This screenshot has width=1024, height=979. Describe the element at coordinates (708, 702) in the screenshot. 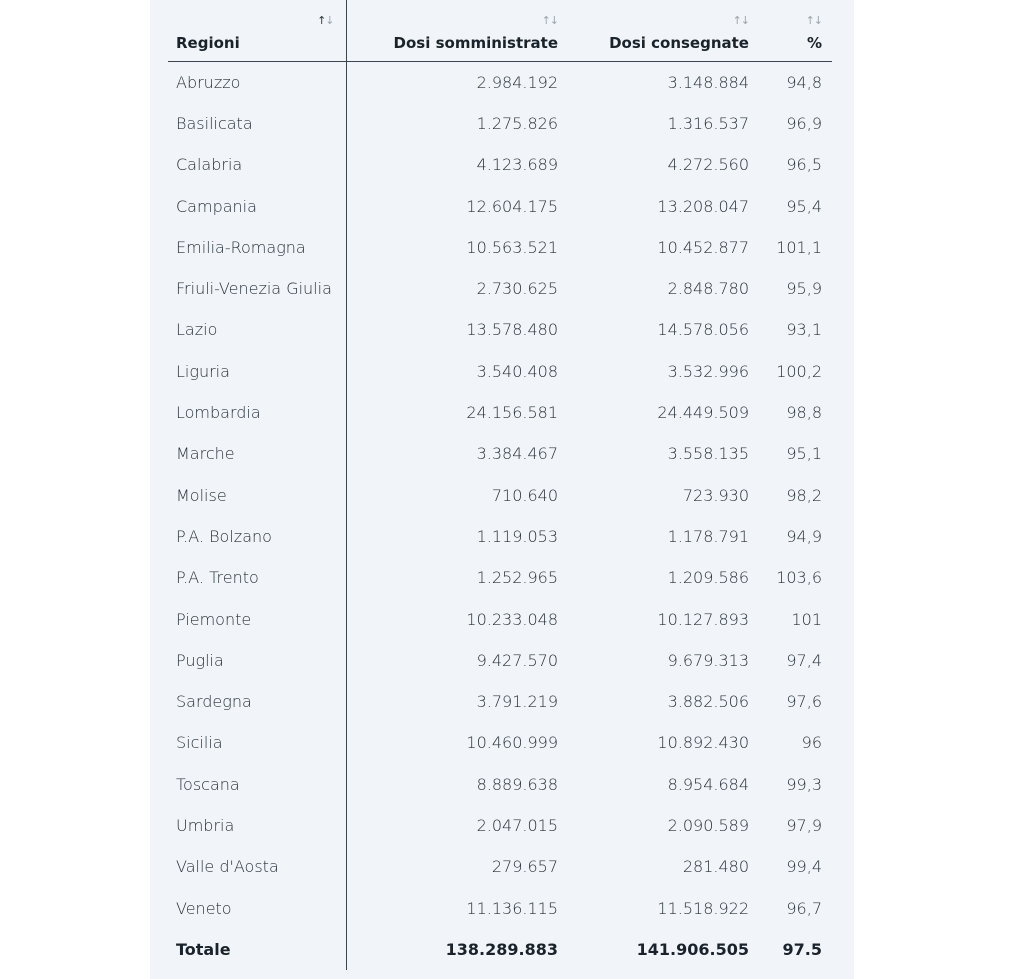

I see `cell-delivered: 3.882.506` at that location.